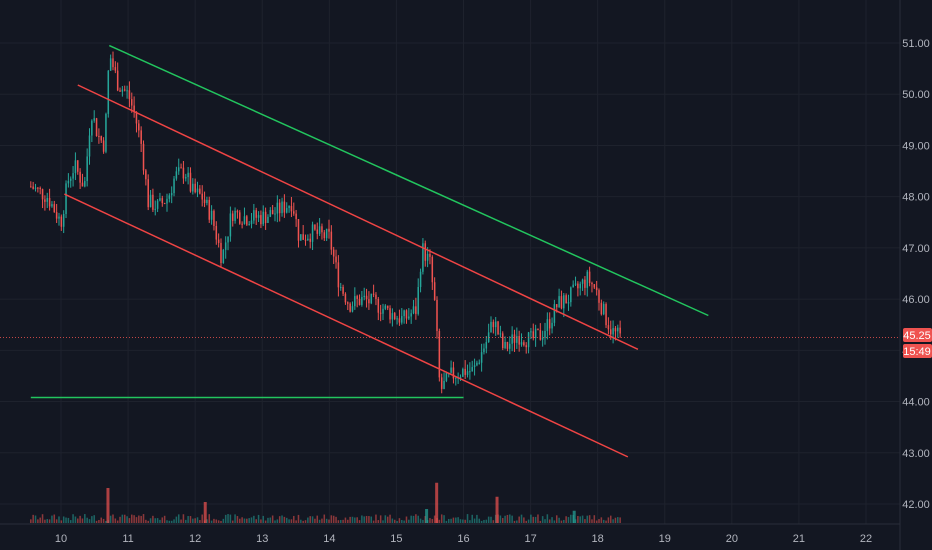 This screenshot has height=550, width=932. Describe the element at coordinates (437, 502) in the screenshot. I see `volume-spike` at that location.